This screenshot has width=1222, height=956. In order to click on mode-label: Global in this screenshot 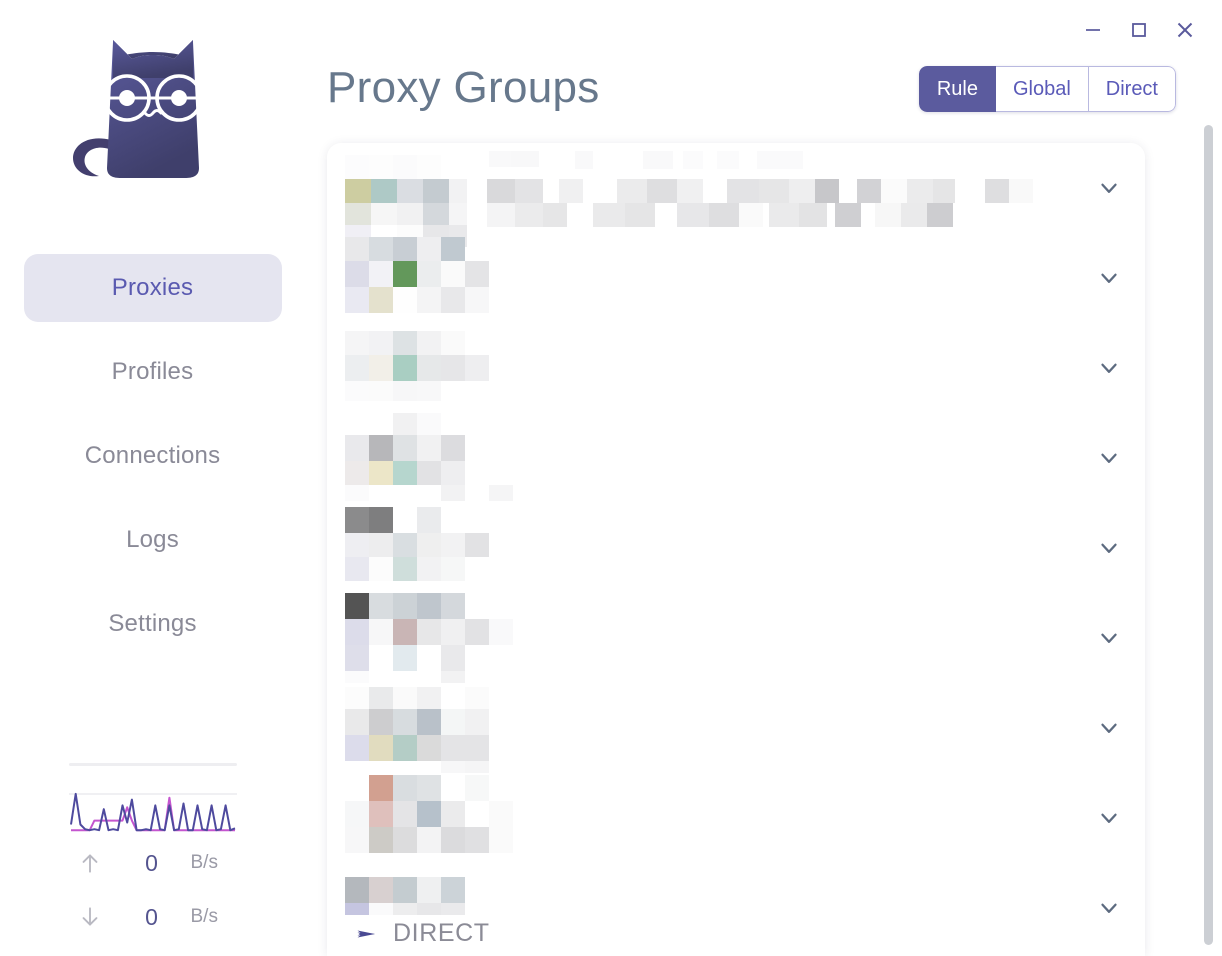, I will do `click(1041, 88)`.